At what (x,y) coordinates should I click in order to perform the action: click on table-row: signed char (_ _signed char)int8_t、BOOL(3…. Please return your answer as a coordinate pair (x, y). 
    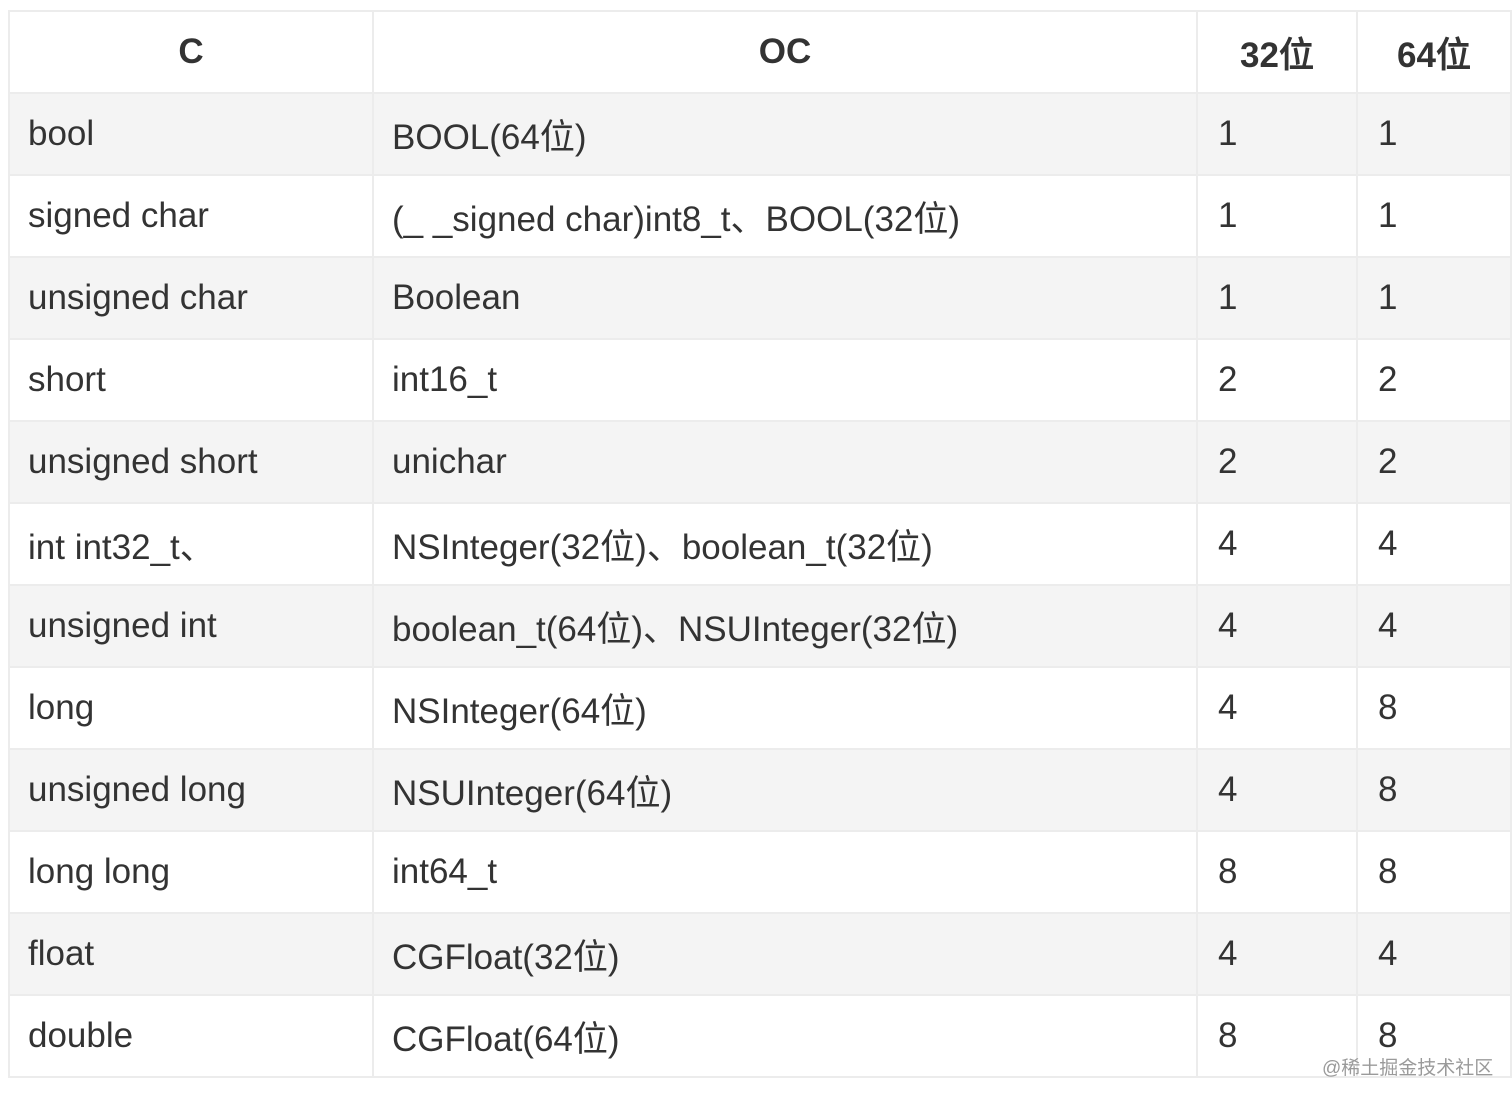
    Looking at the image, I should click on (760, 216).